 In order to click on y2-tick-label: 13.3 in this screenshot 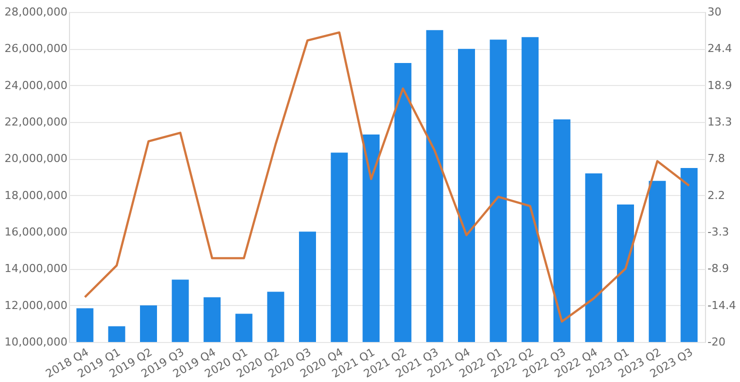, I will do `click(720, 122)`.